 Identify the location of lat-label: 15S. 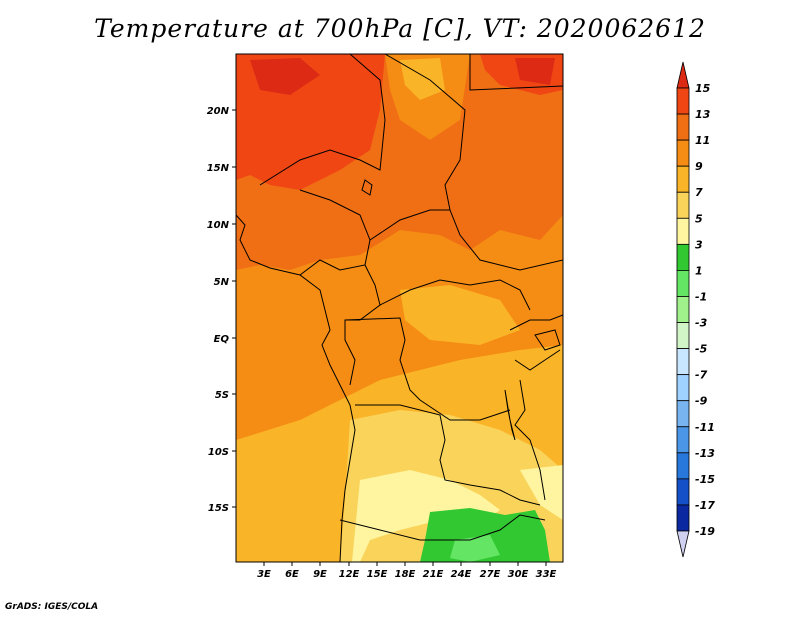
(218, 508).